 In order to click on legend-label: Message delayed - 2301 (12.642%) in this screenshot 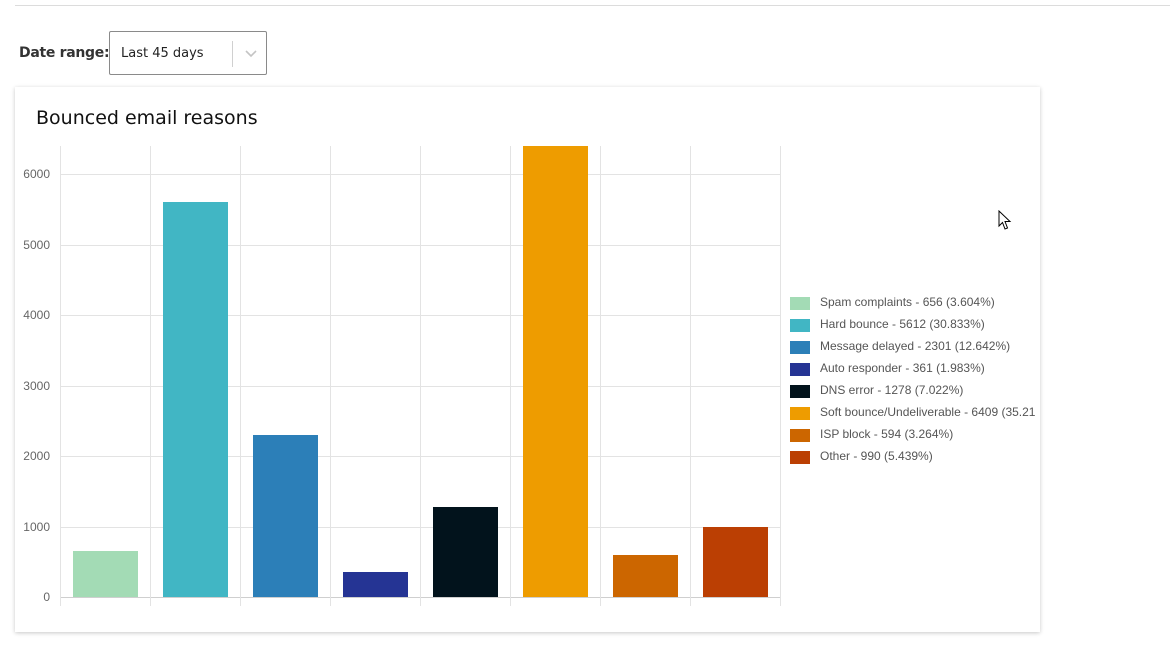, I will do `click(915, 346)`.